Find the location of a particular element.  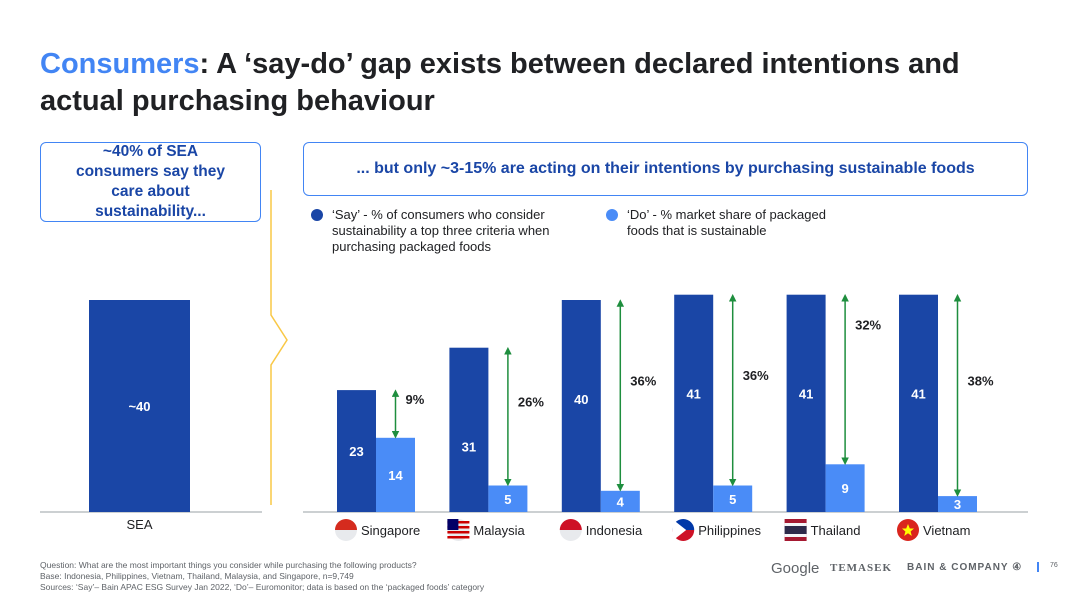

legend-do-swatch is located at coordinates (612, 215).